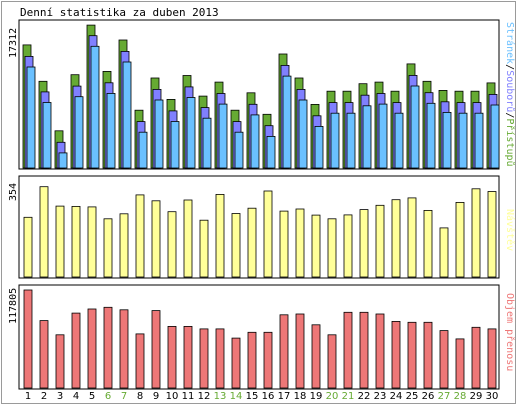  I want to click on y-max-label-hits: 17312, so click(13, 43).